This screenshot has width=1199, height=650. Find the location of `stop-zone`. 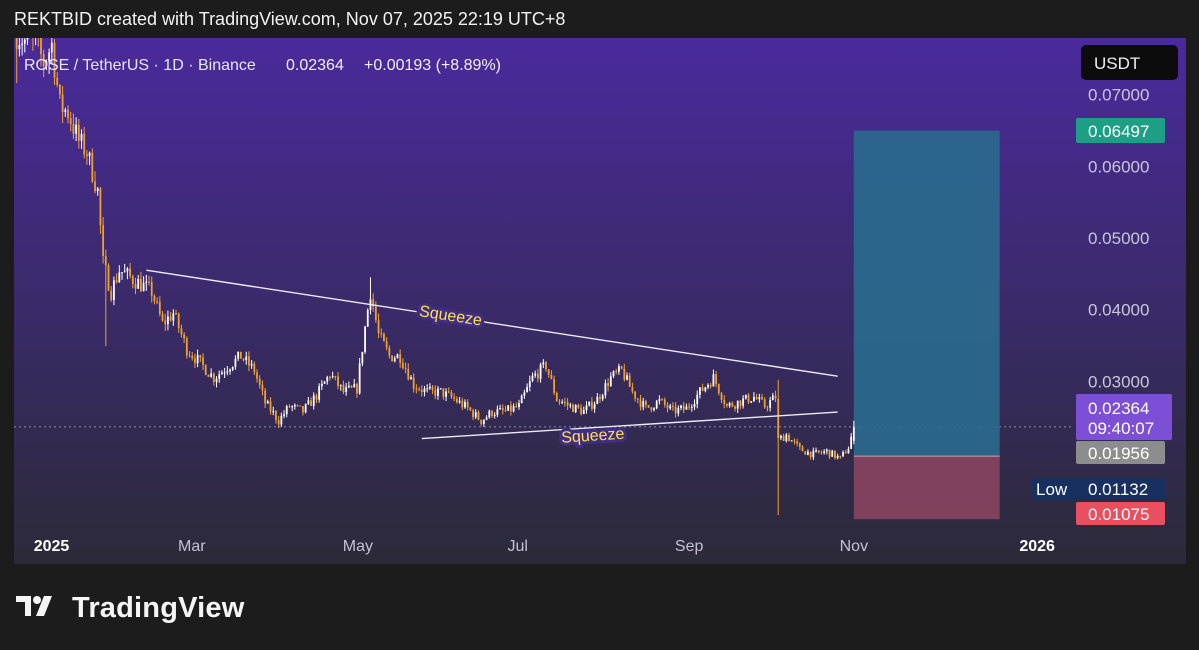

stop-zone is located at coordinates (926, 488).